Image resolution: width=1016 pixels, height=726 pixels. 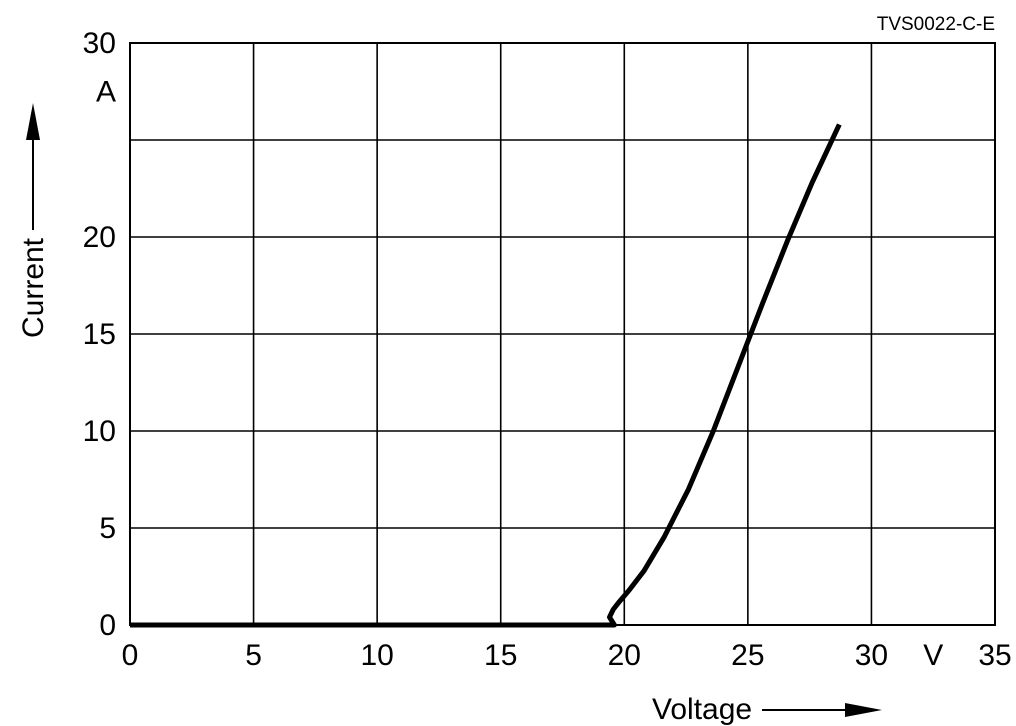 I want to click on x-tick-label: 35, so click(x=994, y=655).